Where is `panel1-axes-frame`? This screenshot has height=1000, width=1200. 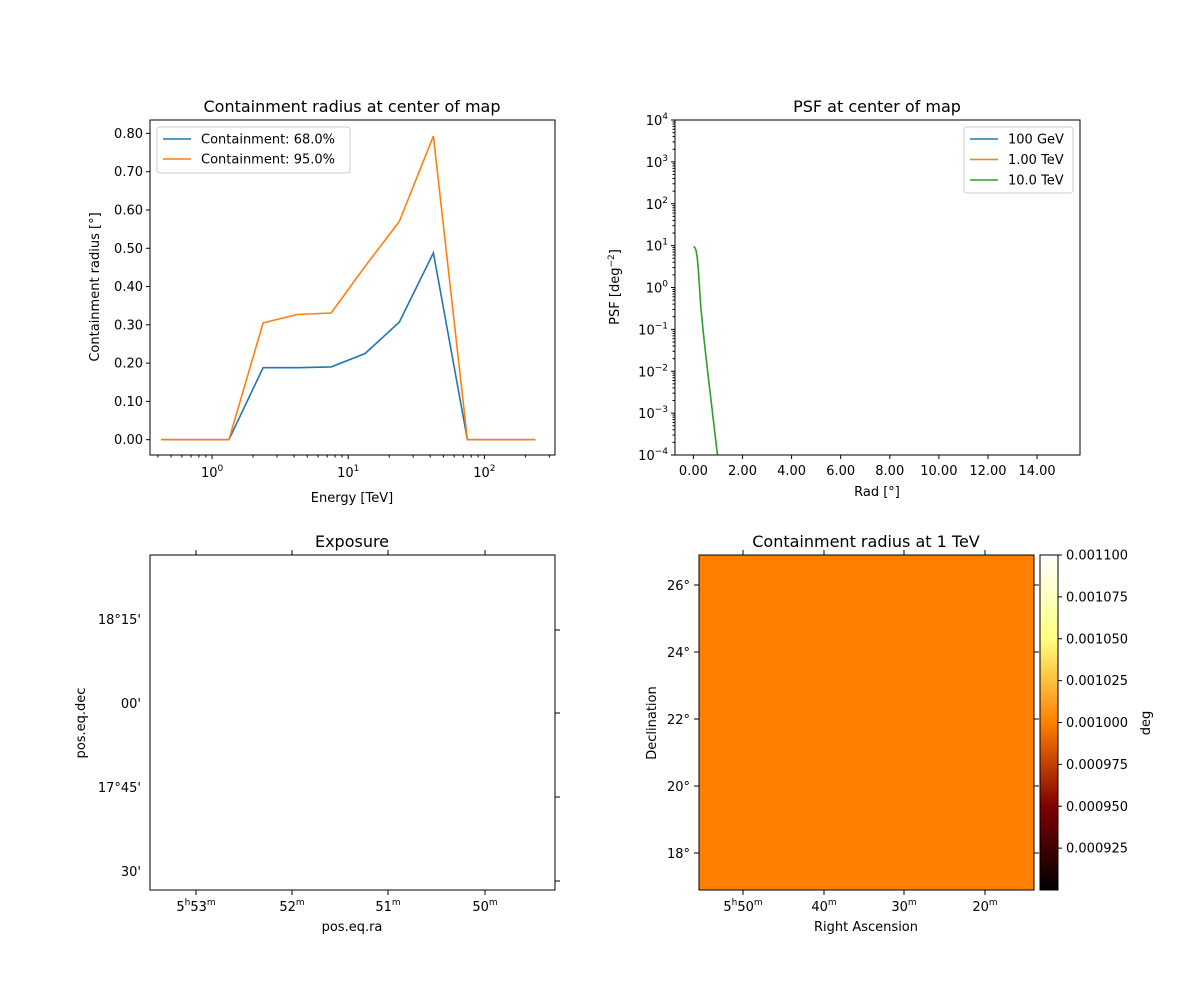
panel1-axes-frame is located at coordinates (352, 287).